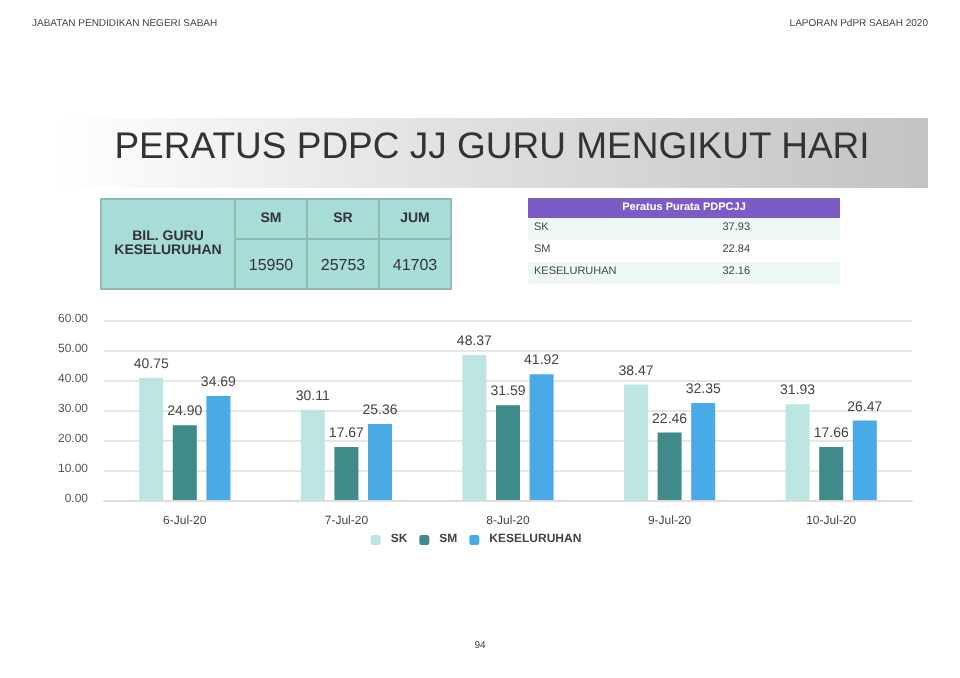  What do you see at coordinates (343, 264) in the screenshot?
I see `data-label: 25753` at bounding box center [343, 264].